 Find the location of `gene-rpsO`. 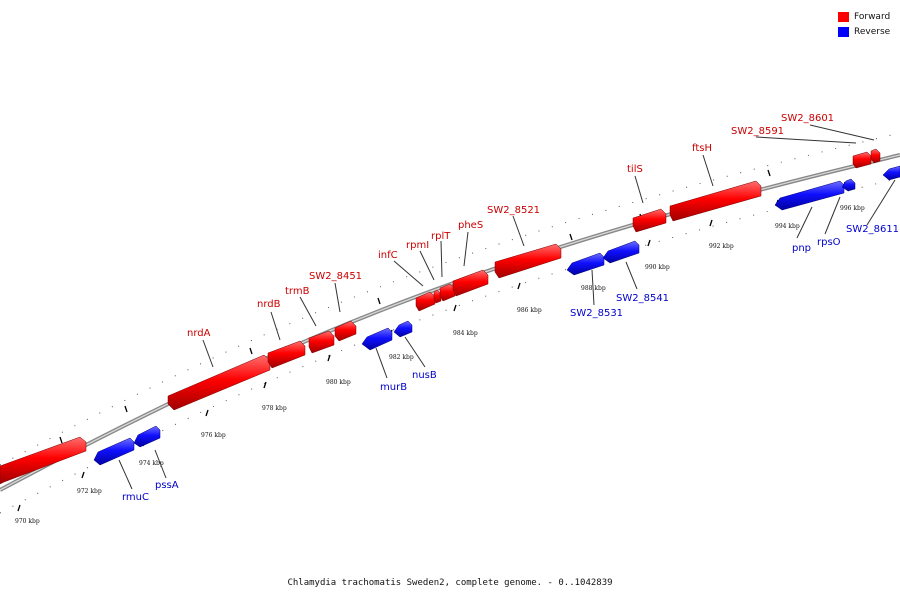

gene-rpsO is located at coordinates (848, 185).